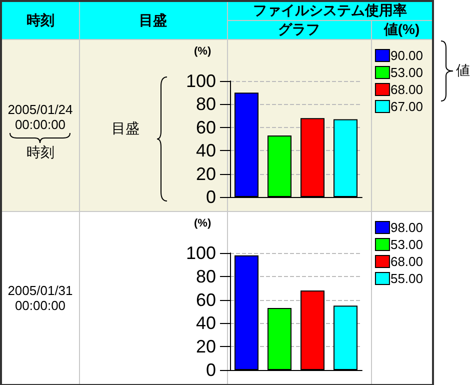 The height and width of the screenshot is (385, 473). I want to click on text: グラフ, so click(299, 30).